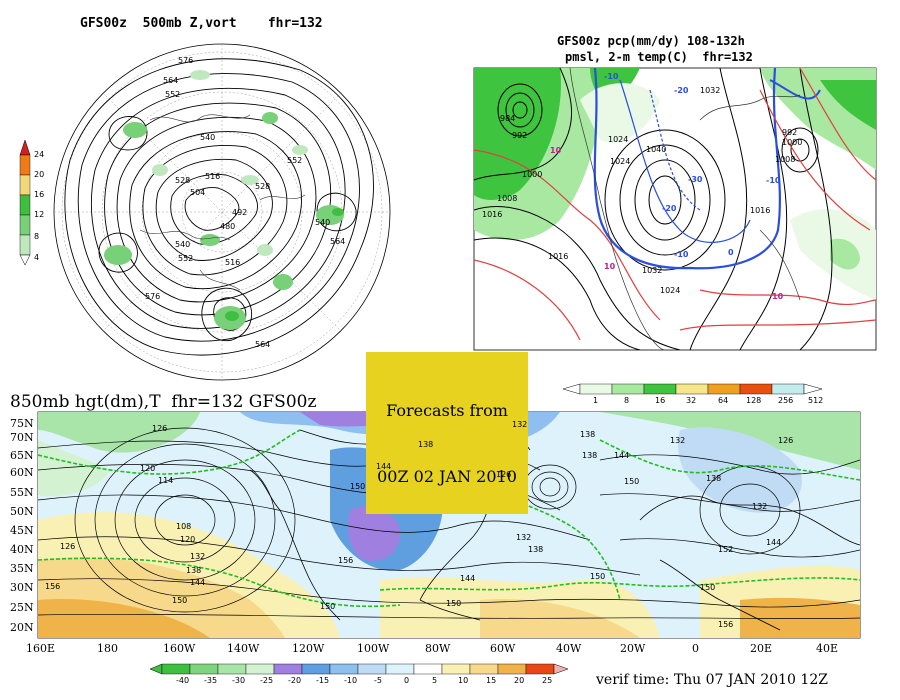 This screenshot has height=700, width=900. What do you see at coordinates (491, 680) in the screenshot?
I see `temp-colorbar-label: 15` at bounding box center [491, 680].